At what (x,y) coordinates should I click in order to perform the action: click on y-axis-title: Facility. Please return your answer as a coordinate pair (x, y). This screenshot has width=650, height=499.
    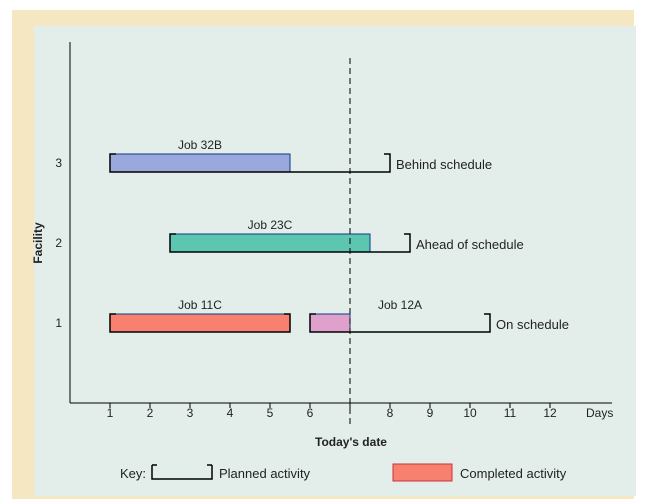
    Looking at the image, I should click on (38, 243).